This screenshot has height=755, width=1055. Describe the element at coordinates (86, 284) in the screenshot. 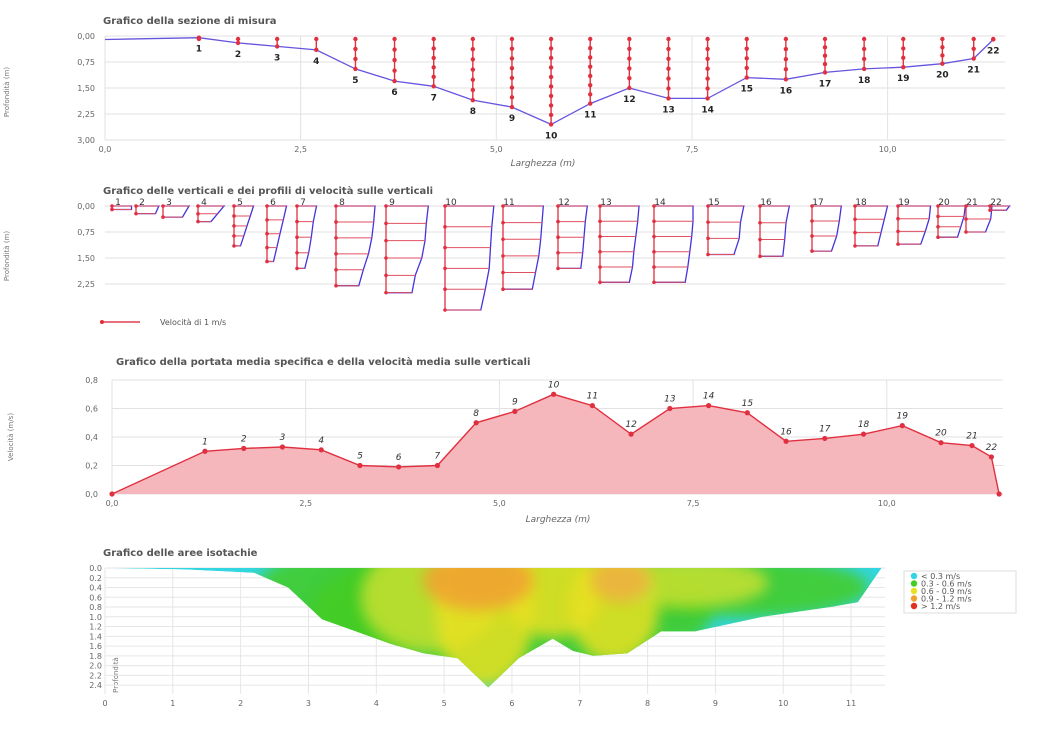

I see `profiles-ytick-label: 2,25` at that location.